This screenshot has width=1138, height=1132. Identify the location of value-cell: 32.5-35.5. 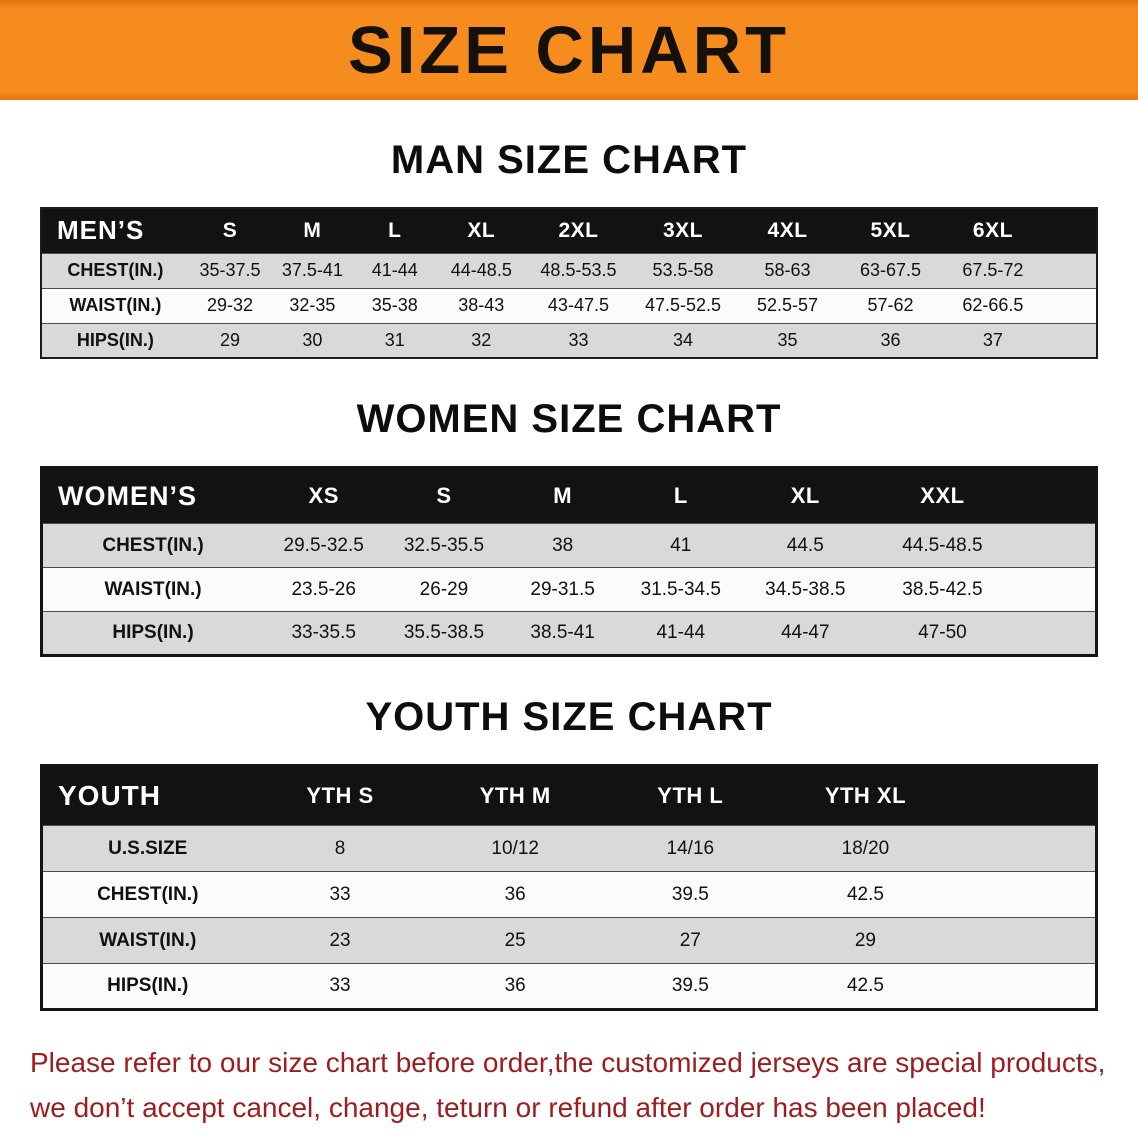
(444, 545).